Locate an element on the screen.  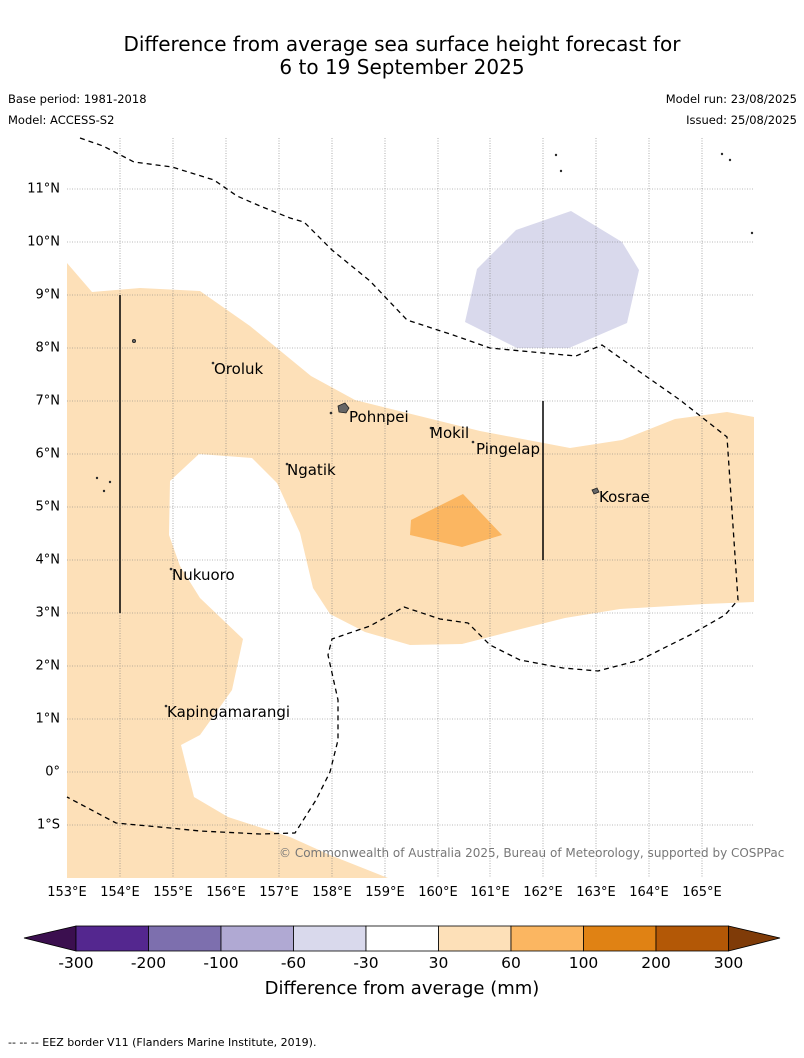
place-label-nukuoro: Nukuoro is located at coordinates (203, 575).